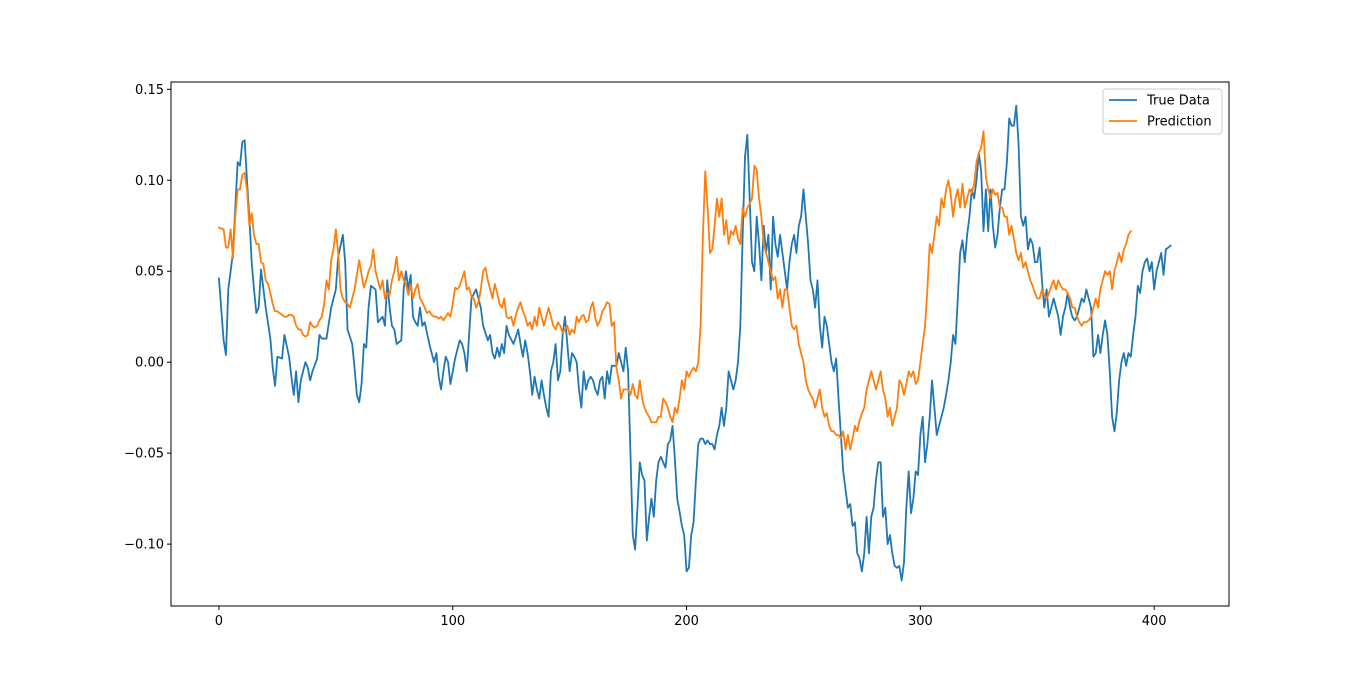  Describe the element at coordinates (219, 621) in the screenshot. I see `x-tick-label: 0` at that location.